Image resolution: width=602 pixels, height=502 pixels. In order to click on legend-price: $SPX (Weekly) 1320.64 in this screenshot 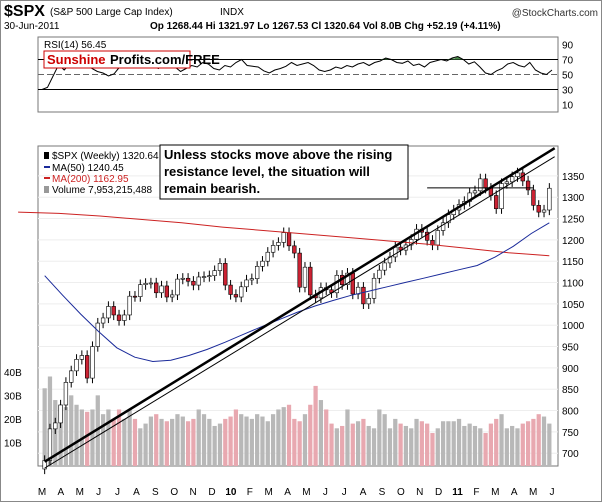, I will do `click(105, 156)`.